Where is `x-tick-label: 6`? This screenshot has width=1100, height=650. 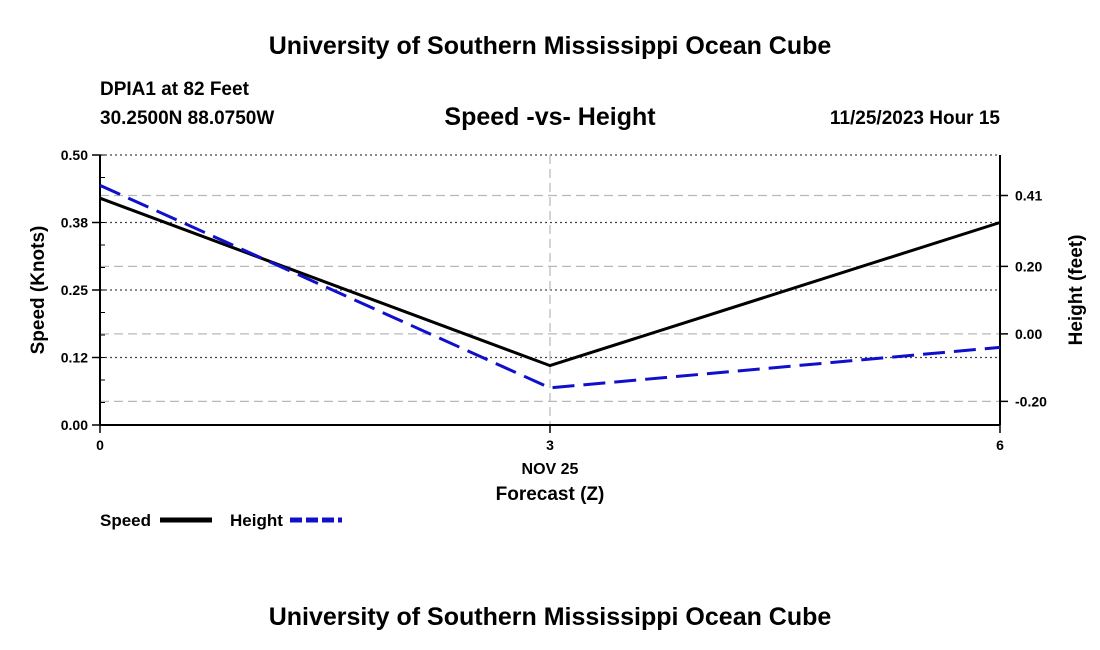
x-tick-label: 6 is located at coordinates (1000, 445).